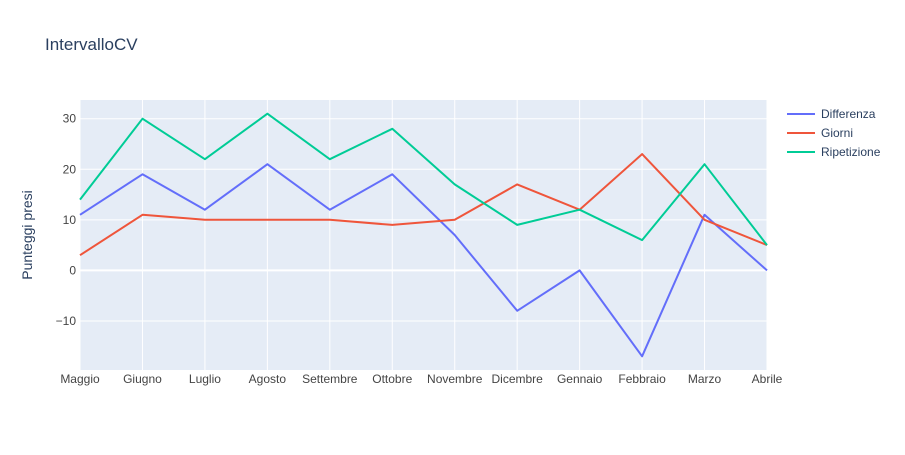 This screenshot has height=455, width=905. Describe the element at coordinates (518, 379) in the screenshot. I see `x-tick-label: Dicembre` at that location.